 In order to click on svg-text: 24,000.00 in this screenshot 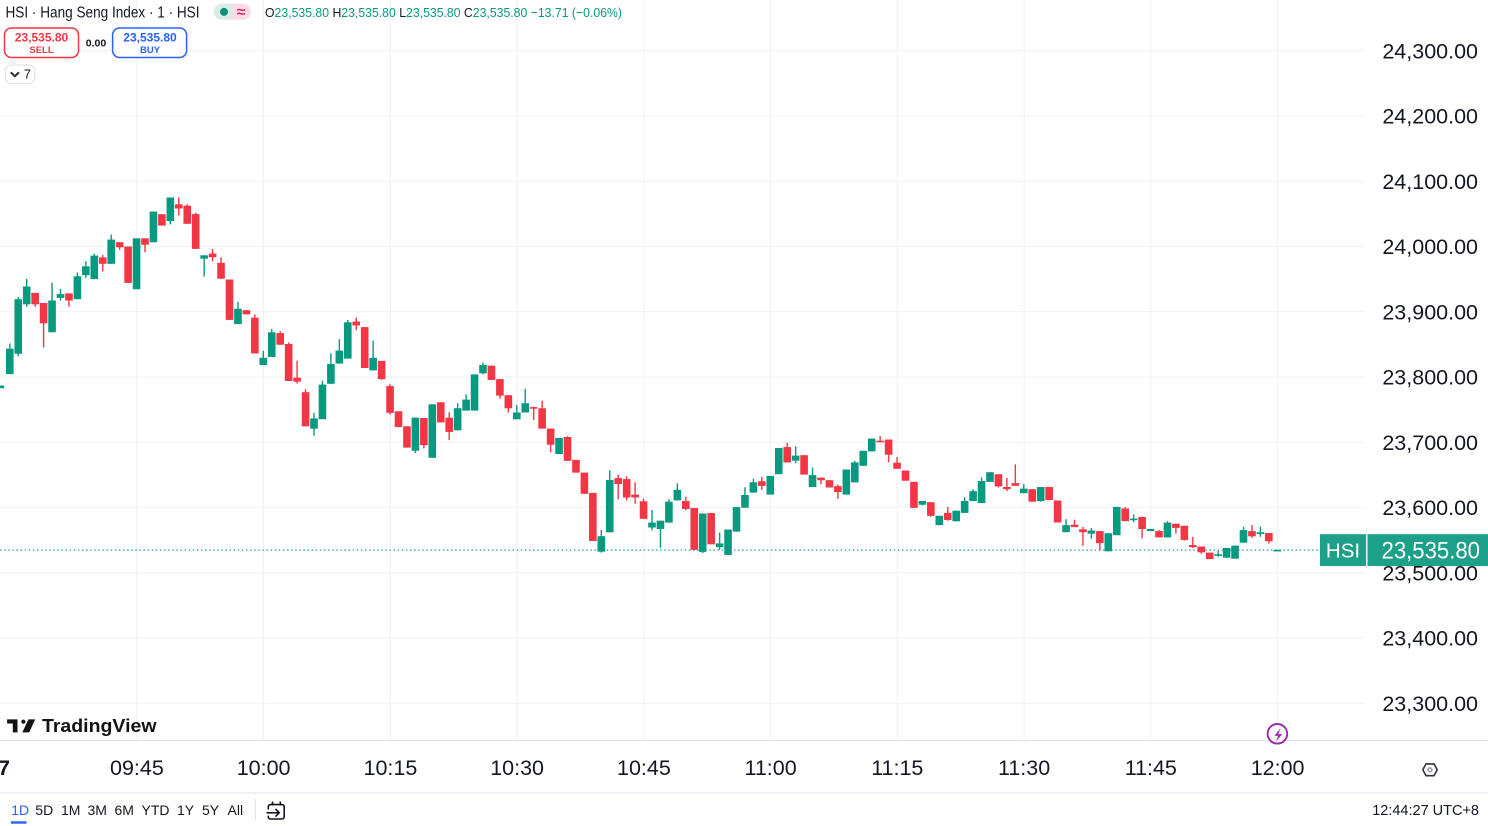, I will do `click(1430, 247)`.